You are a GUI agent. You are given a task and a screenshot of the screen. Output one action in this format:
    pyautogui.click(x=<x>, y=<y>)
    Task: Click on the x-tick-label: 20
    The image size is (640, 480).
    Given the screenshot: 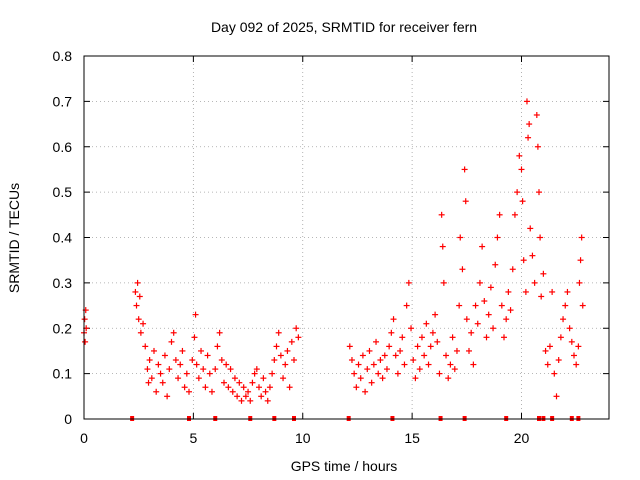 What is the action you would take?
    pyautogui.click(x=522, y=438)
    